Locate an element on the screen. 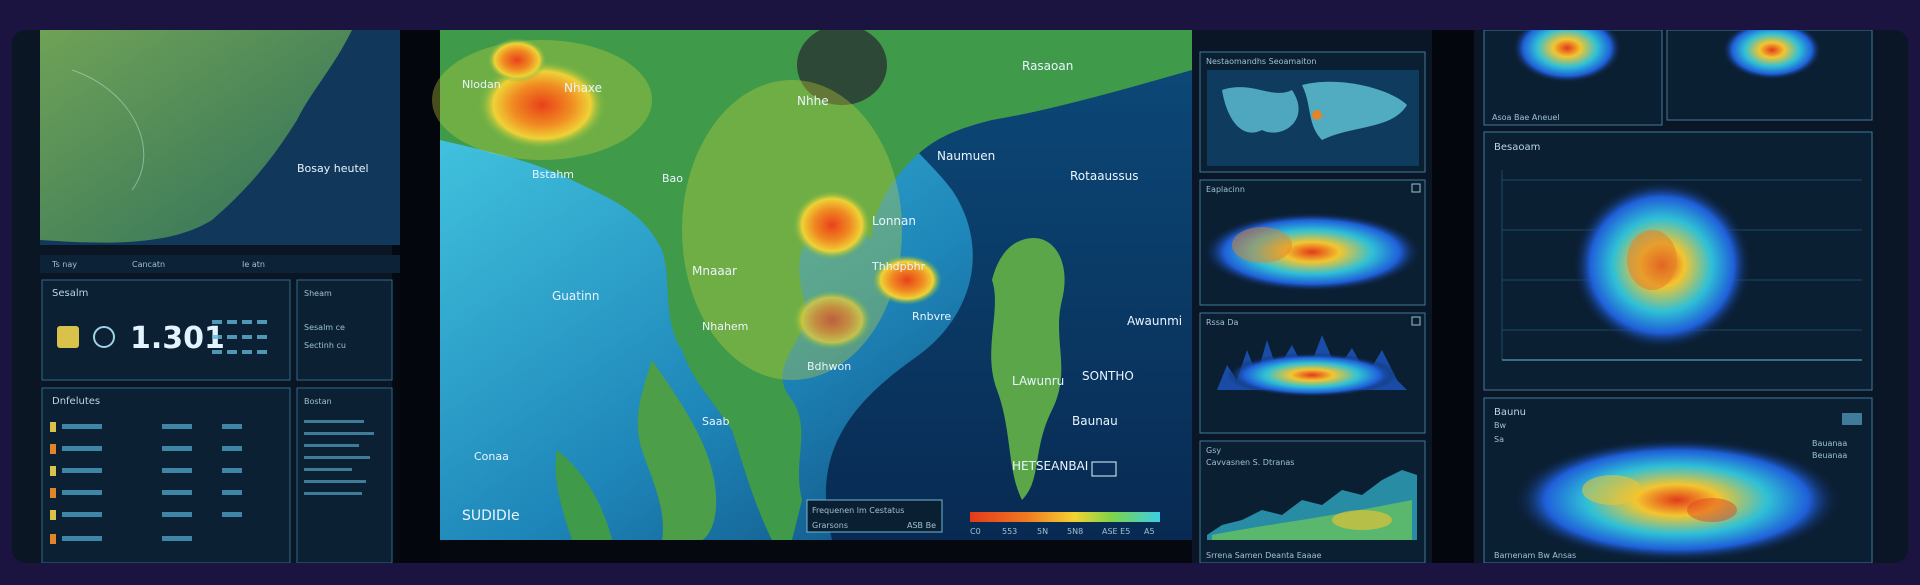  far-right-legend-1: Bauanaa is located at coordinates (1829, 443).